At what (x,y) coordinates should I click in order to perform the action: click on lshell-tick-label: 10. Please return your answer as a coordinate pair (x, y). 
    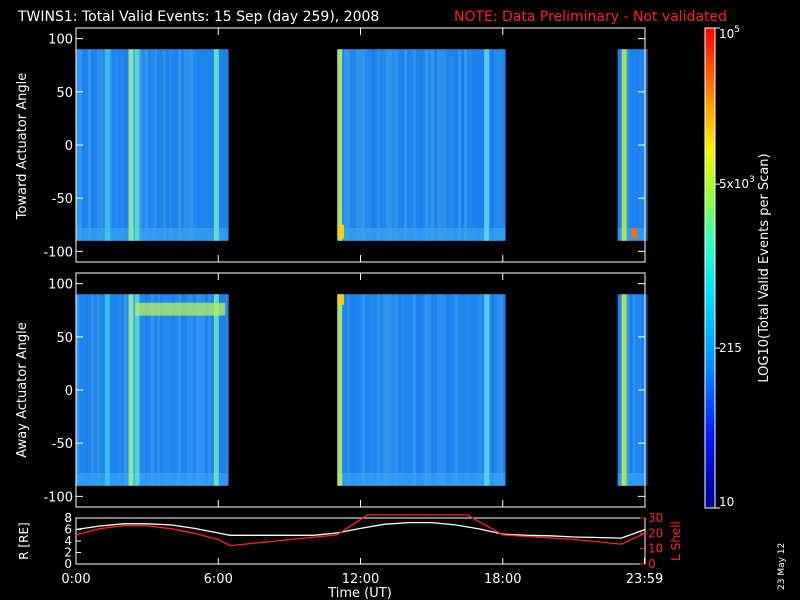
    Looking at the image, I should click on (655, 549).